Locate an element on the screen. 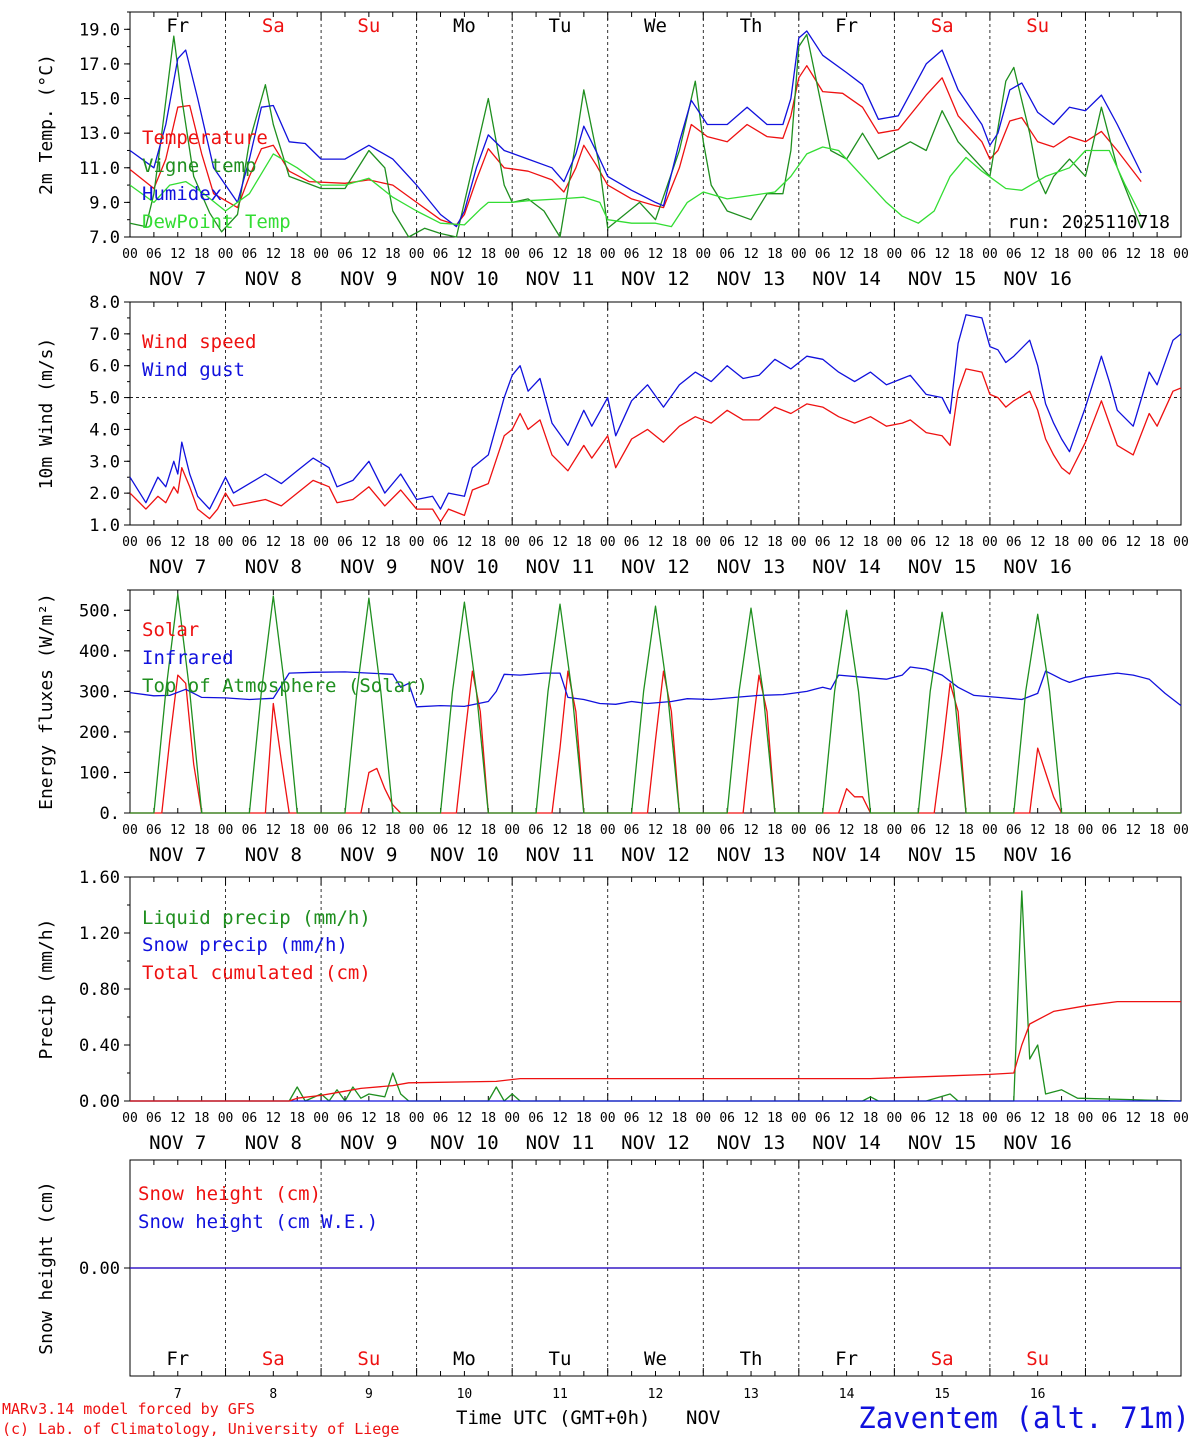  wind-date-label: NOV 7 is located at coordinates (177, 567).